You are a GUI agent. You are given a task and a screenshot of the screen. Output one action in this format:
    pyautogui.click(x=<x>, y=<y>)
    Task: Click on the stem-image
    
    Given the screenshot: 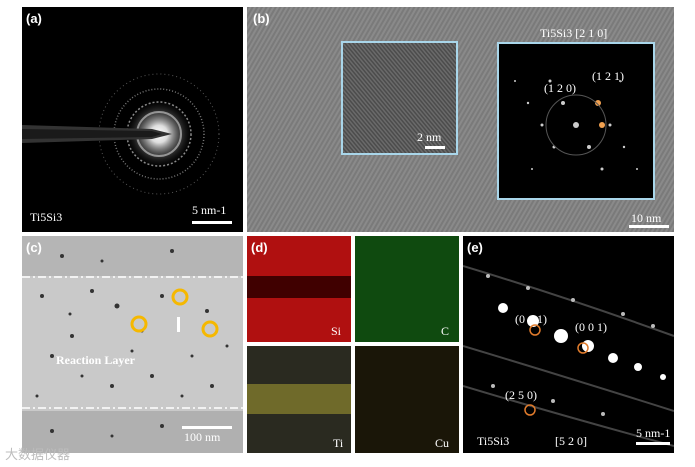 What is the action you would take?
    pyautogui.click(x=132, y=344)
    